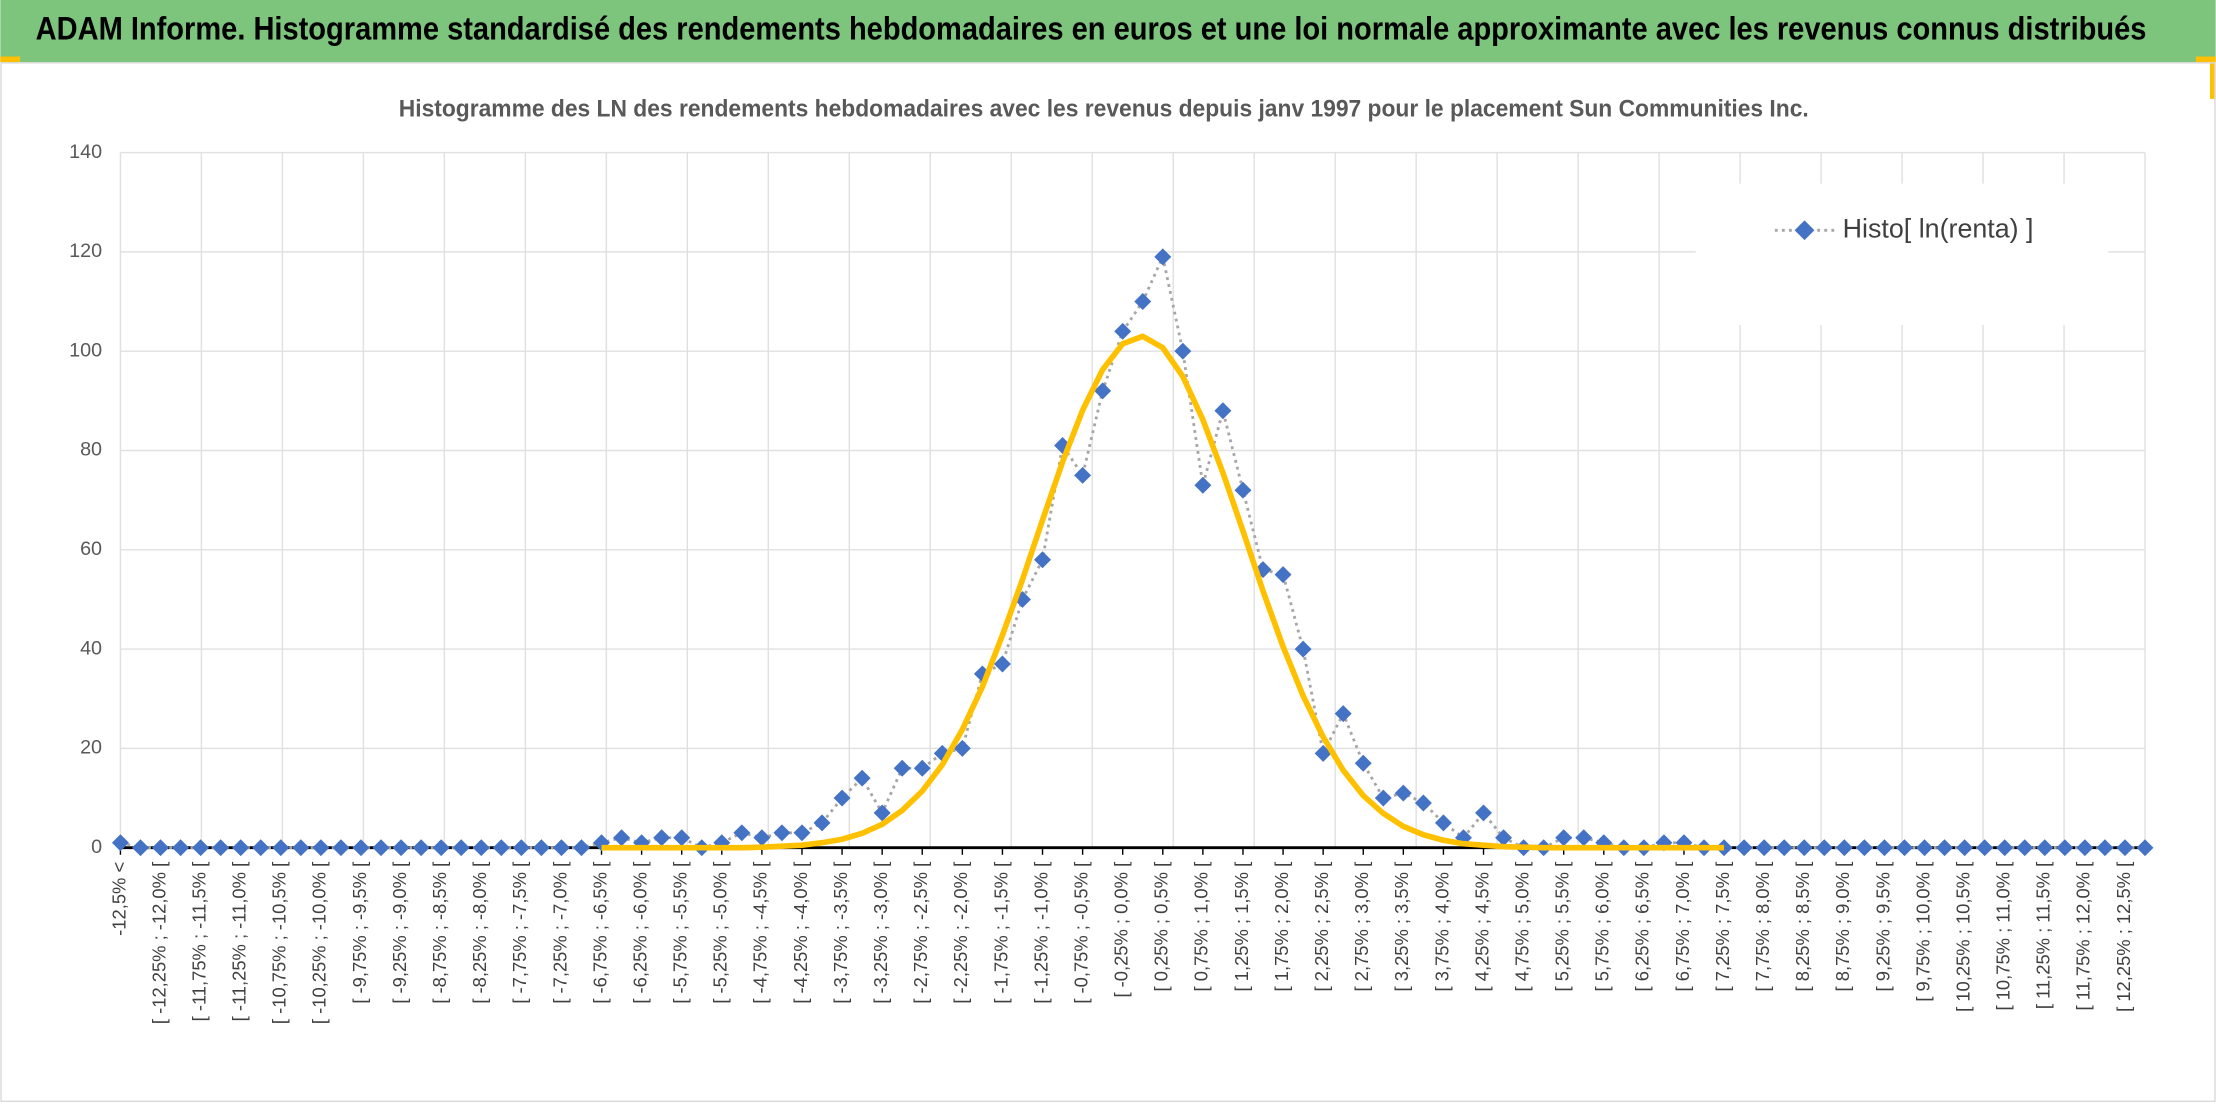  What do you see at coordinates (85, 152) in the screenshot?
I see `y-tick-label: 140` at bounding box center [85, 152].